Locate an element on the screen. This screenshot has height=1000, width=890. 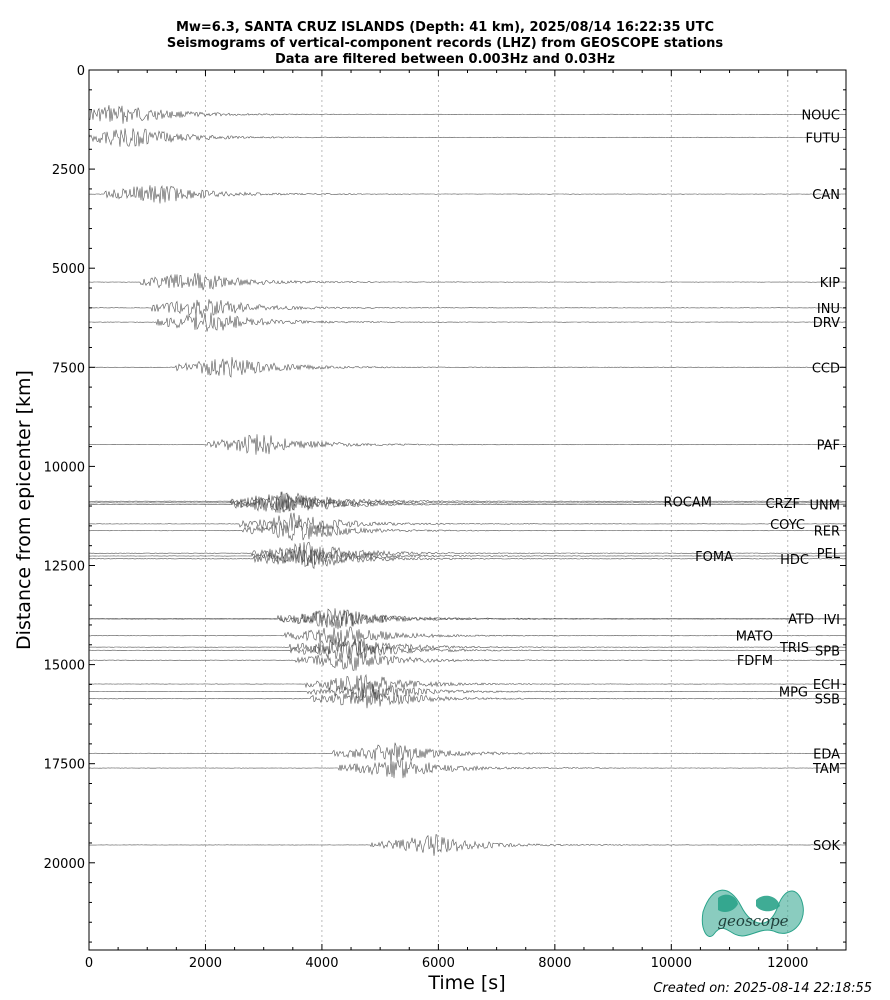
x-tick-label: 4000 is located at coordinates (321, 963).